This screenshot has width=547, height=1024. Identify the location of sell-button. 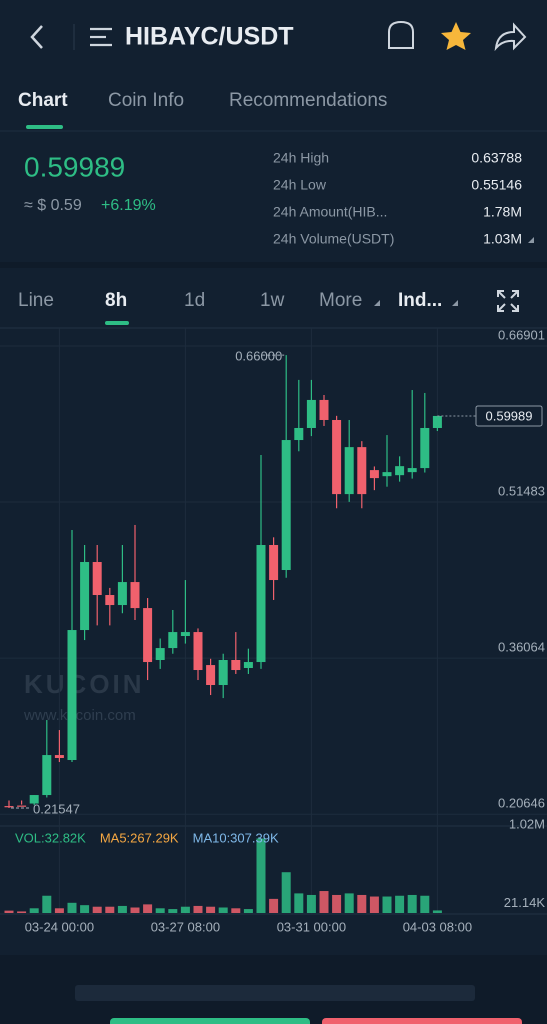
(422, 1021).